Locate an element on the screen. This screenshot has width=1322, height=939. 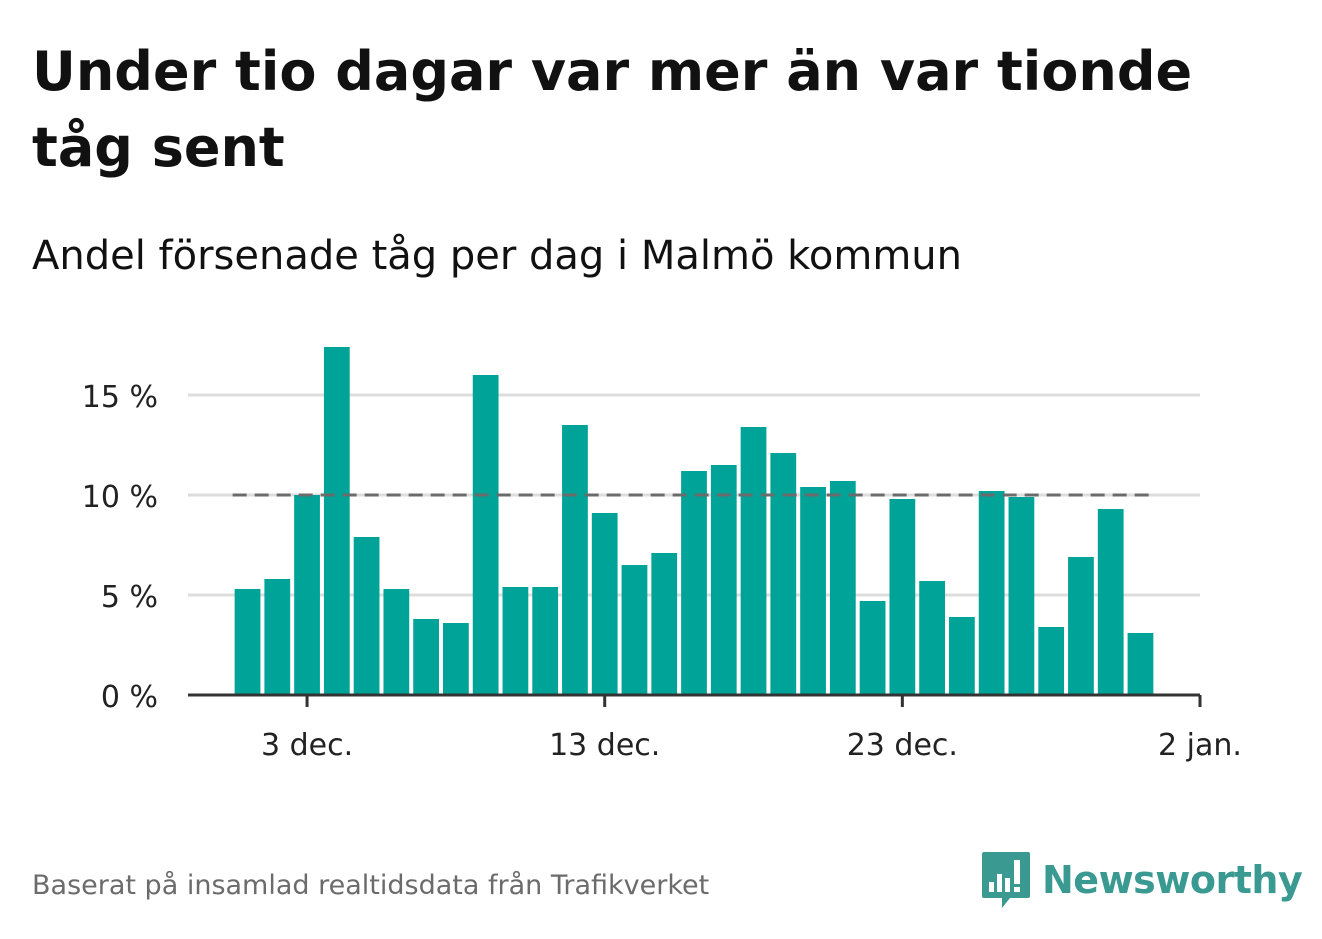
brand-name: Newsworthy is located at coordinates (1172, 880).